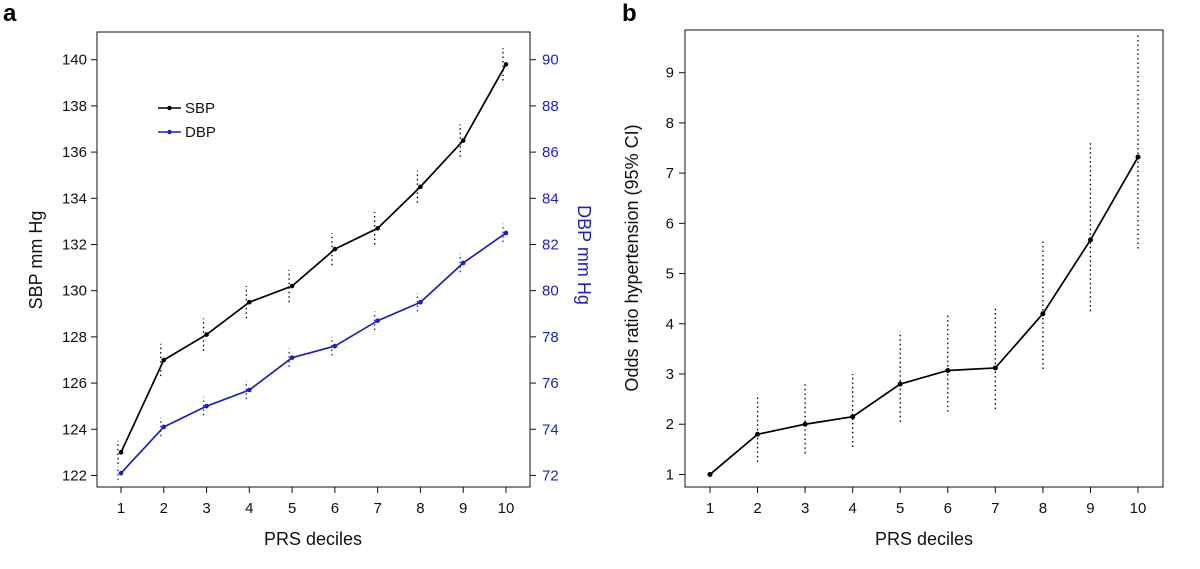 This screenshot has width=1200, height=569. I want to click on y-tick-label: 7, so click(670, 173).